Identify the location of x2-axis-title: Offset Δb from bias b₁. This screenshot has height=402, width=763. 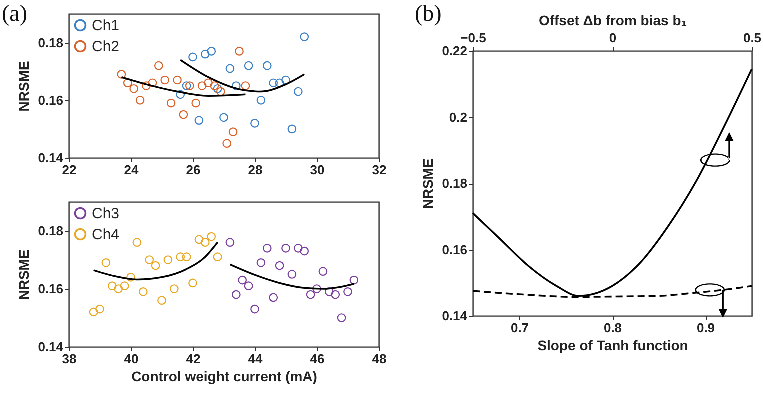
(613, 20).